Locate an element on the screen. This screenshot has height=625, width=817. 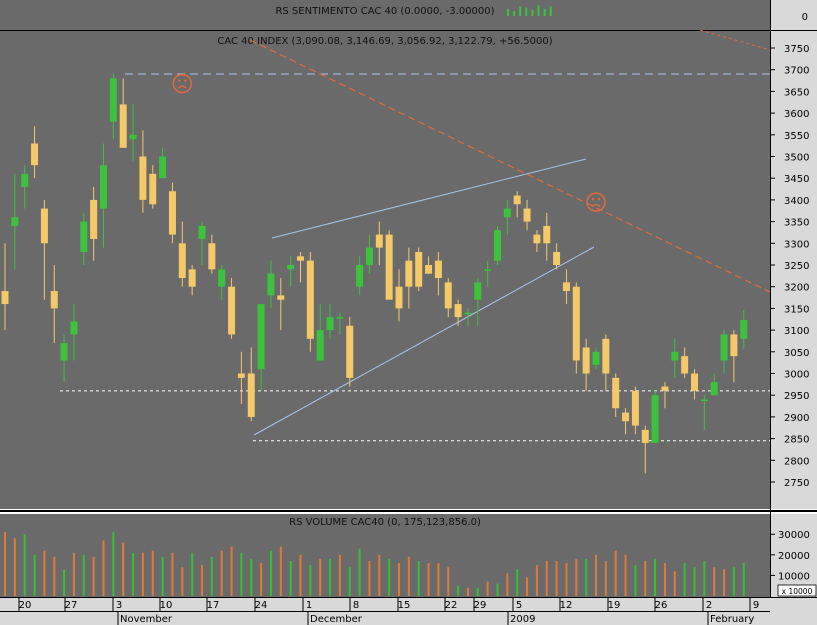
day-tick-label: 12 is located at coordinates (566, 605).